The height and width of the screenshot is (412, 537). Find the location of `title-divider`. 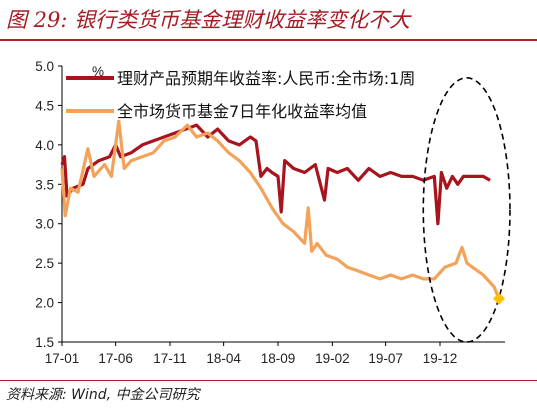

title-divider is located at coordinates (268, 40).